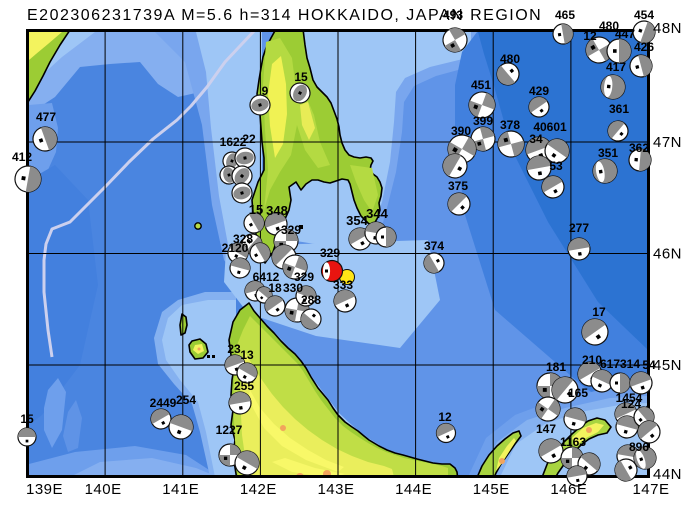  Describe the element at coordinates (650, 489) in the screenshot. I see `svg-text: 147E` at that location.